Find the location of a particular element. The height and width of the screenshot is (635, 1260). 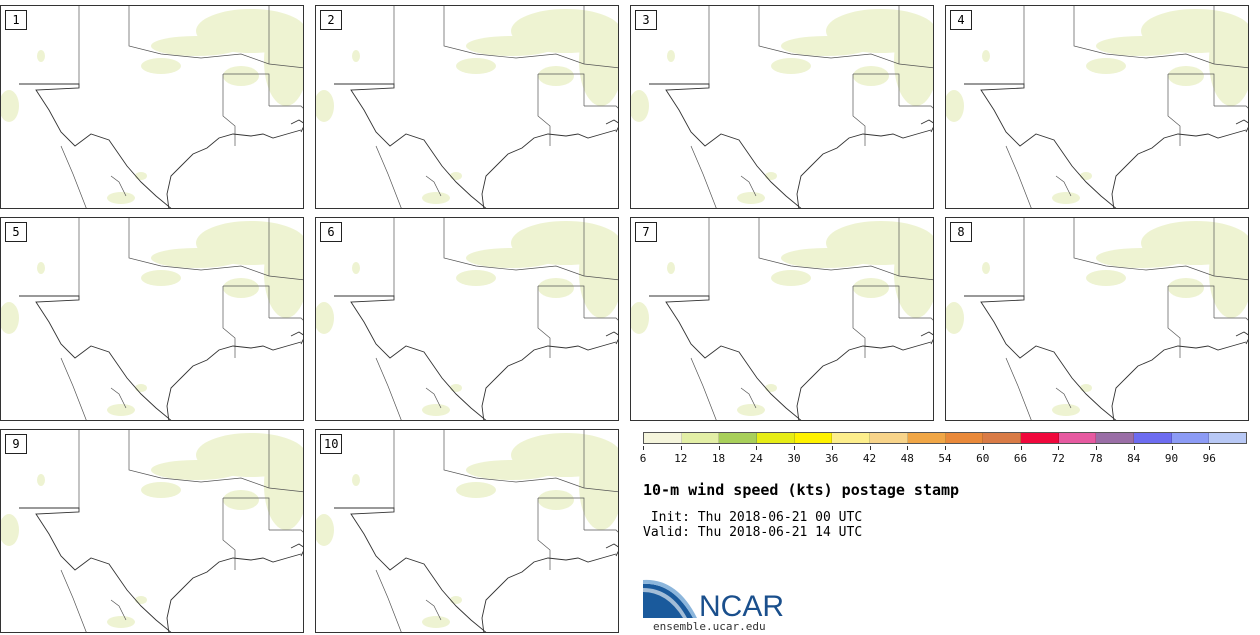

member-number-label: 1 is located at coordinates (16, 20).